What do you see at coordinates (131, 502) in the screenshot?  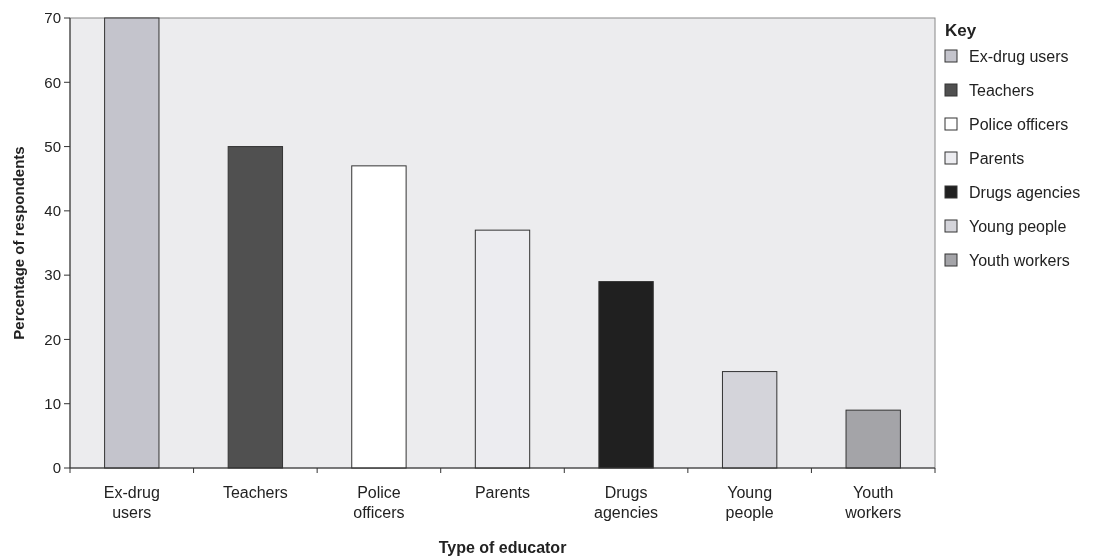 I see `x-tick-label: Ex-drug users` at bounding box center [131, 502].